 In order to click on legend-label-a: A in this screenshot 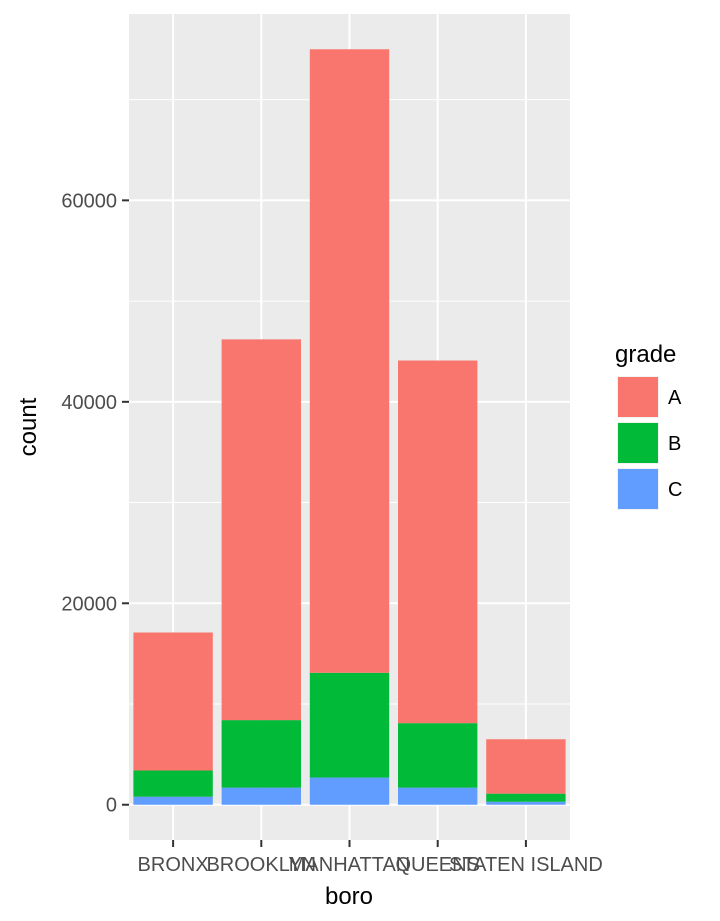, I will do `click(675, 398)`.